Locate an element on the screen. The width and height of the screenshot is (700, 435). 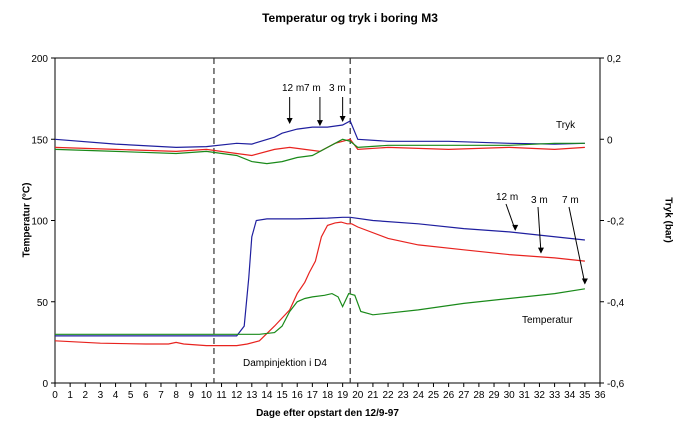
x-tick-label: 30 is located at coordinates (510, 395).